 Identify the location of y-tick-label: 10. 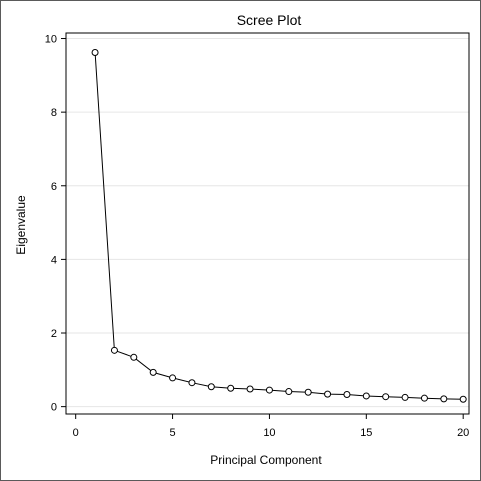
(51, 40).